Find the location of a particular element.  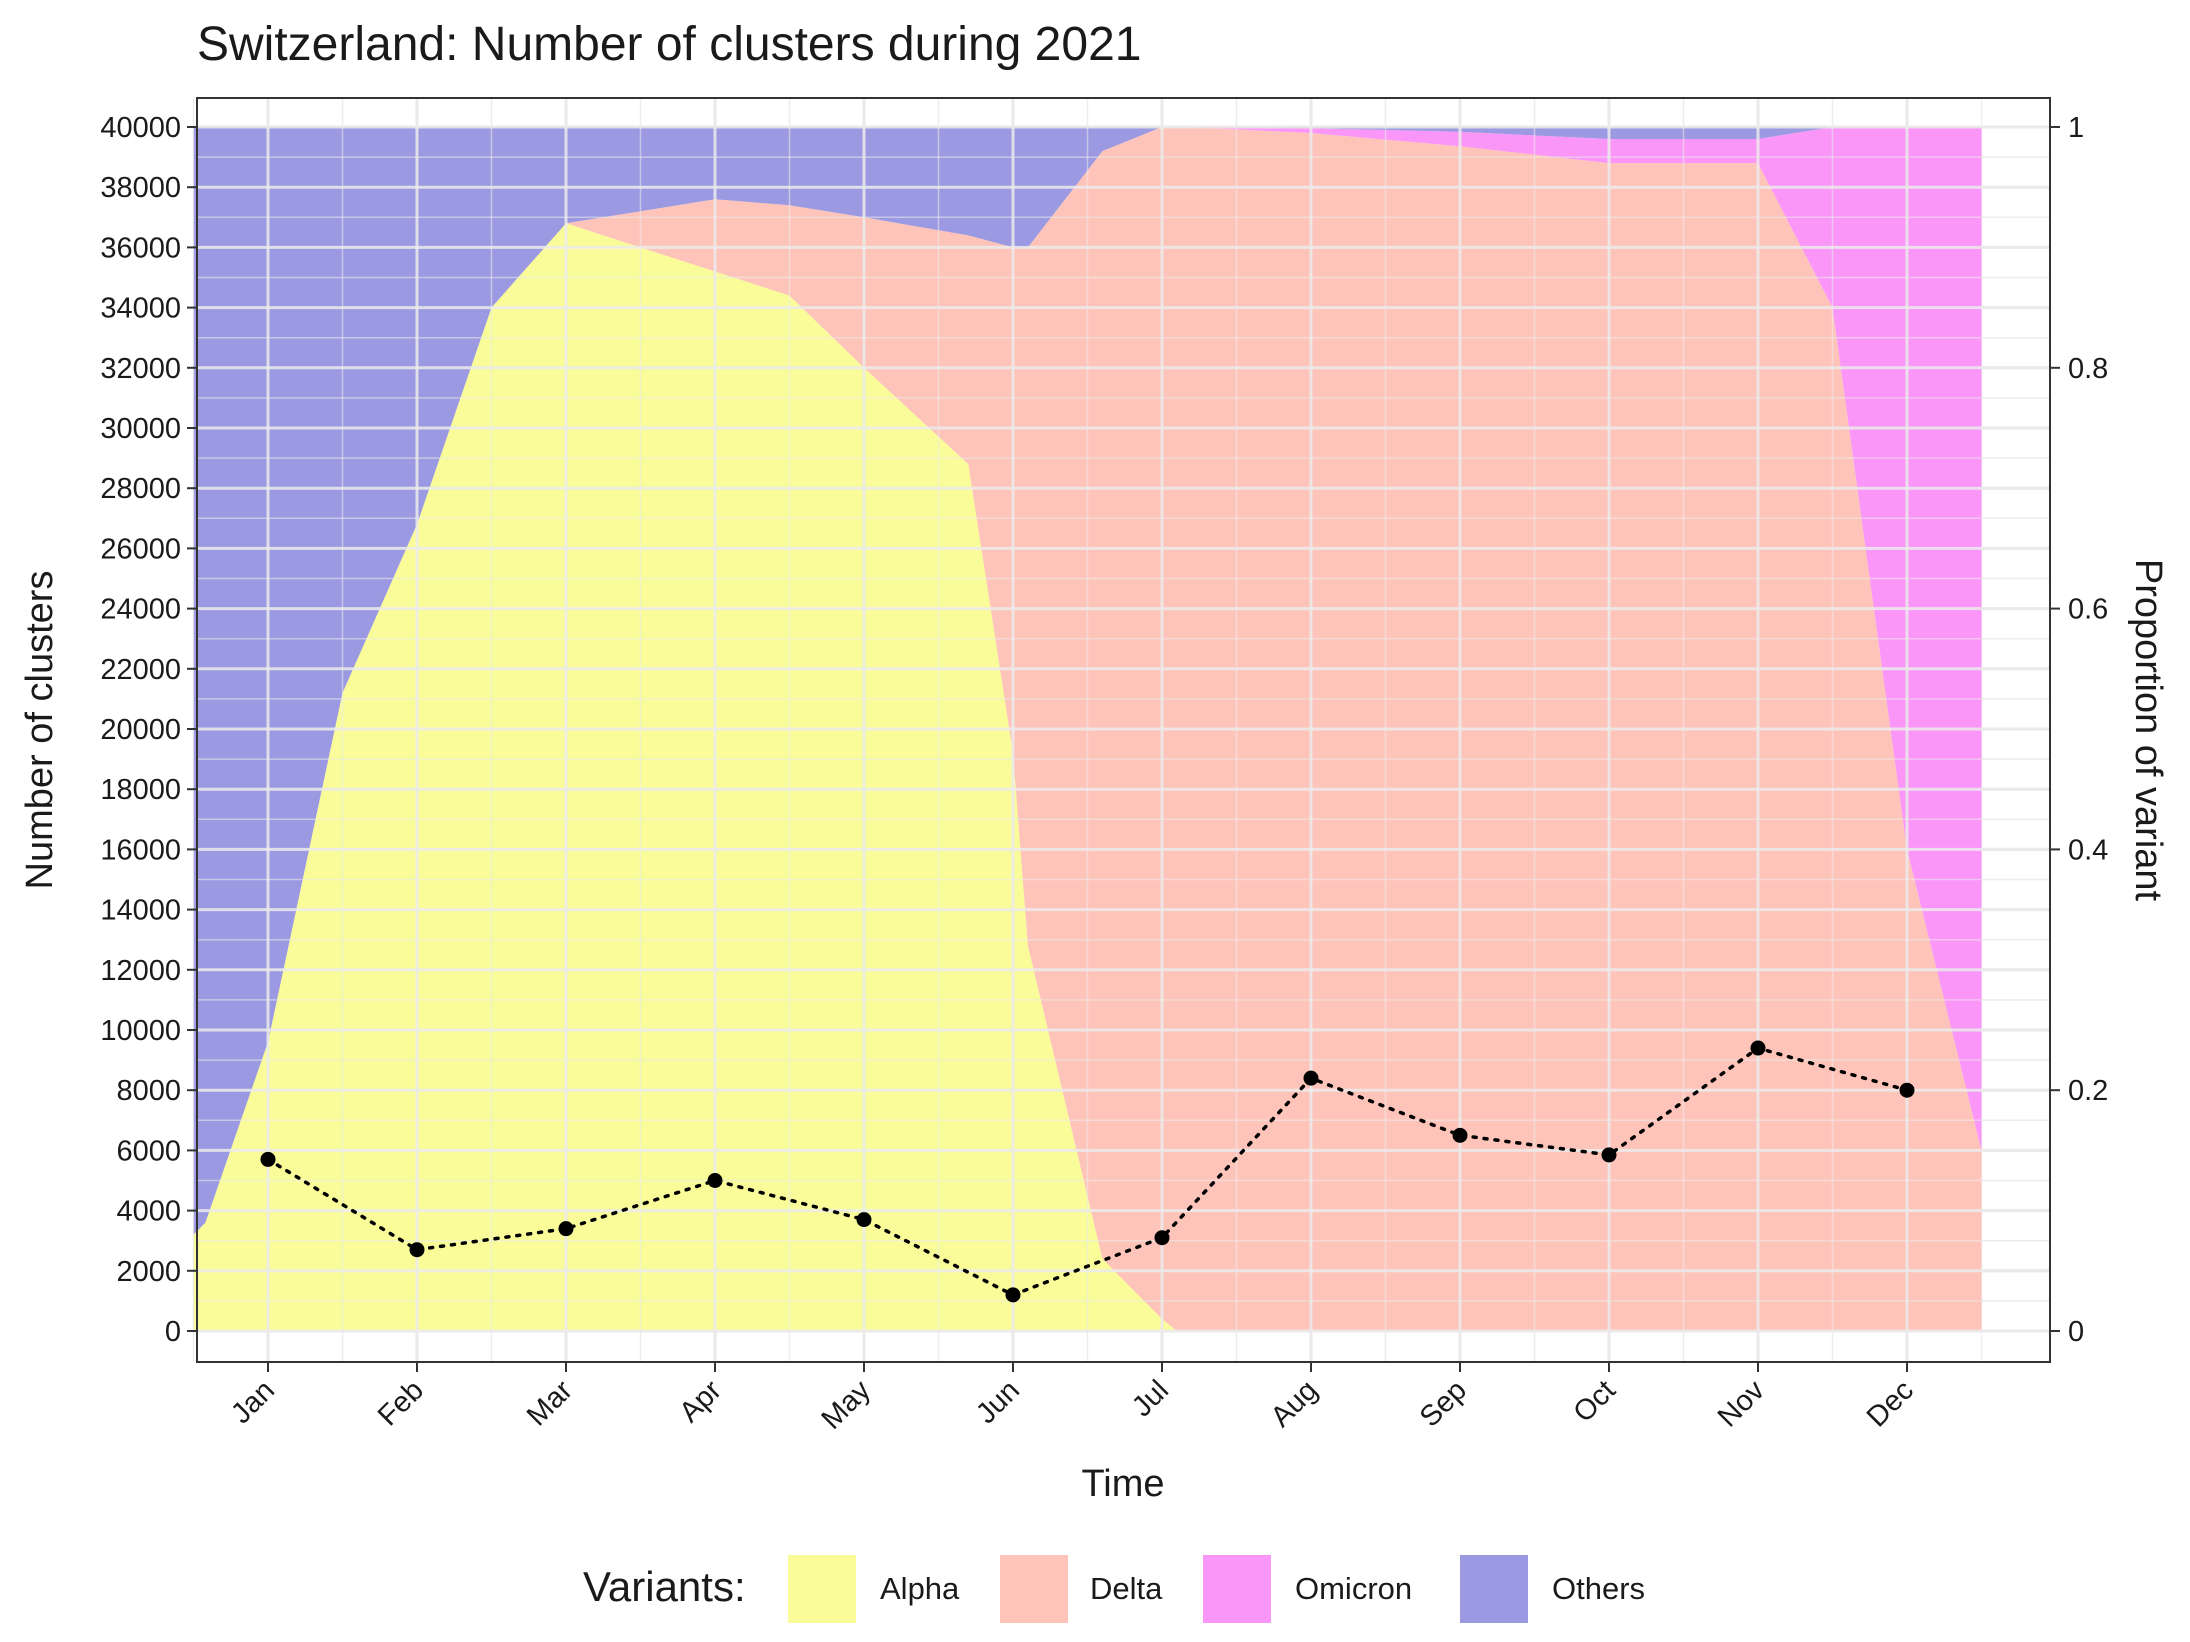

x-tick-label: Sep is located at coordinates (1443, 1403).